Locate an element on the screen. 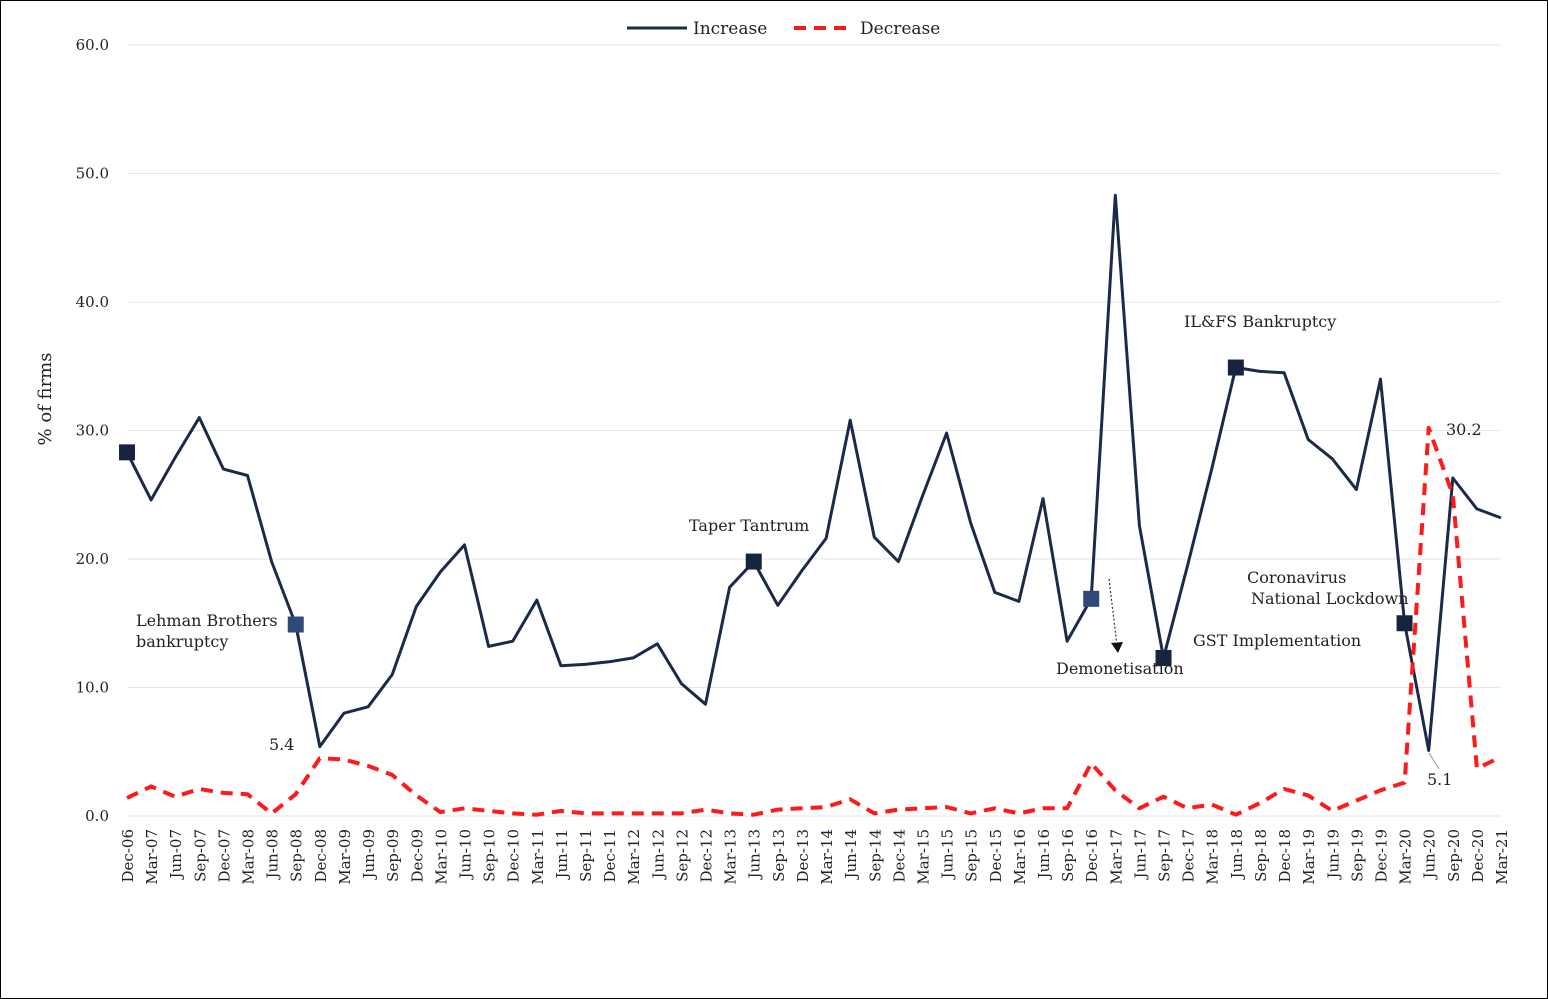  legend-label-decrease: Decrease is located at coordinates (900, 29).